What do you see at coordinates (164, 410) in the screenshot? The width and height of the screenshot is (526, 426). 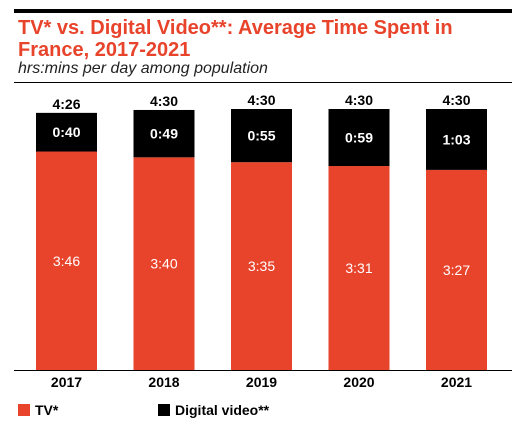 I see `legend-swatch-digital-video` at bounding box center [164, 410].